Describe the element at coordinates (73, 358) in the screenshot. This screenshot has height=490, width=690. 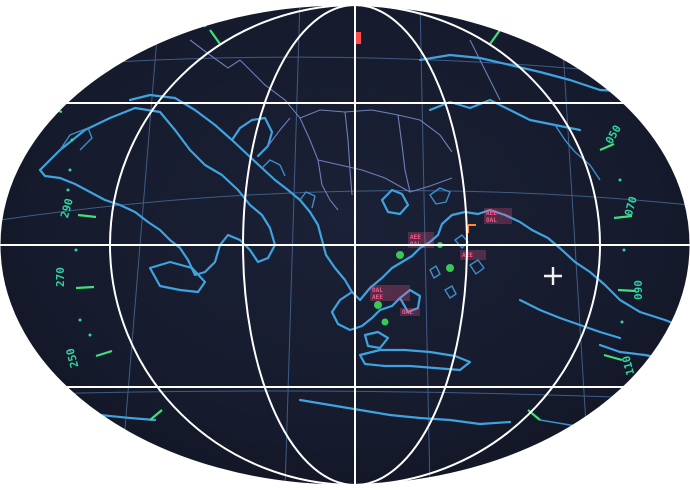
I see `bearing-label-left-4: 250` at that location.